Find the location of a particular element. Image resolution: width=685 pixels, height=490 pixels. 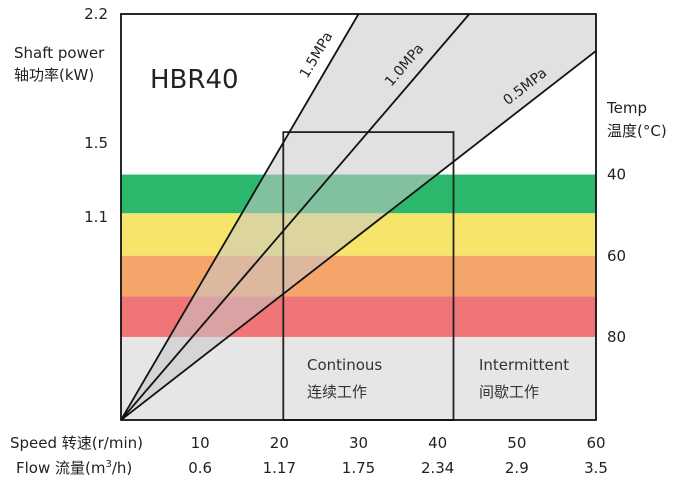

x-speed-tick-label: 10 is located at coordinates (200, 443).